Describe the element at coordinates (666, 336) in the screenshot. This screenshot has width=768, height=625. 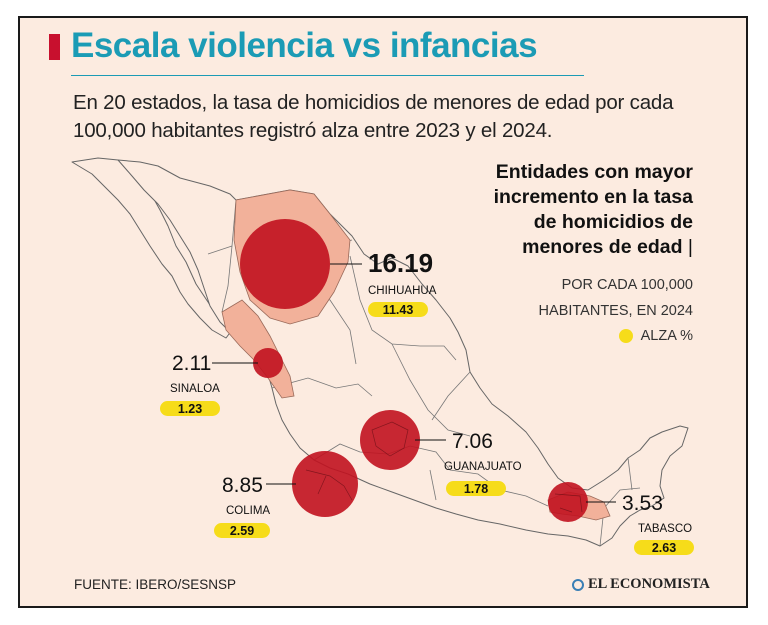
I see `legend-key-label: ALZA %` at that location.